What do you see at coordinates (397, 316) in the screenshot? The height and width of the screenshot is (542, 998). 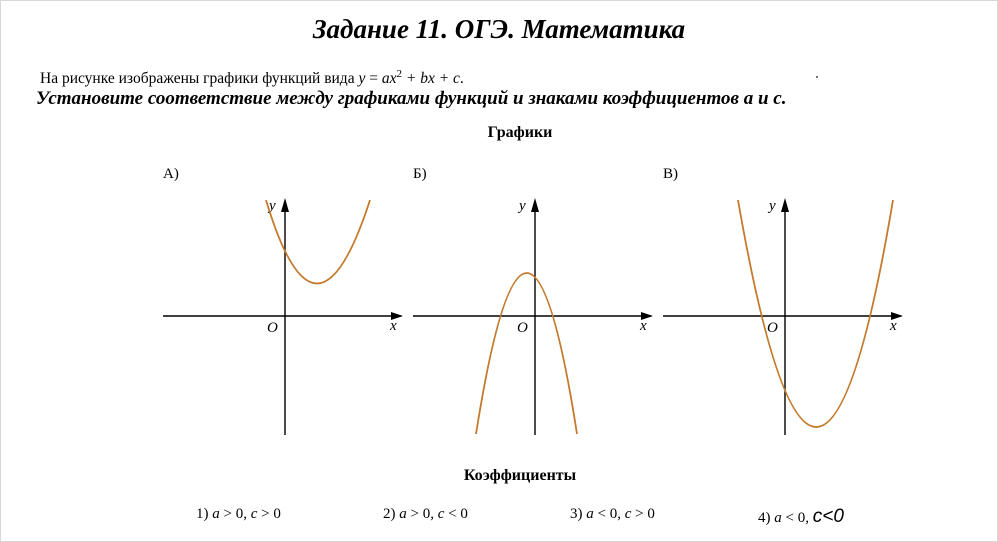 I see `graph-a-x-arrow` at bounding box center [397, 316].